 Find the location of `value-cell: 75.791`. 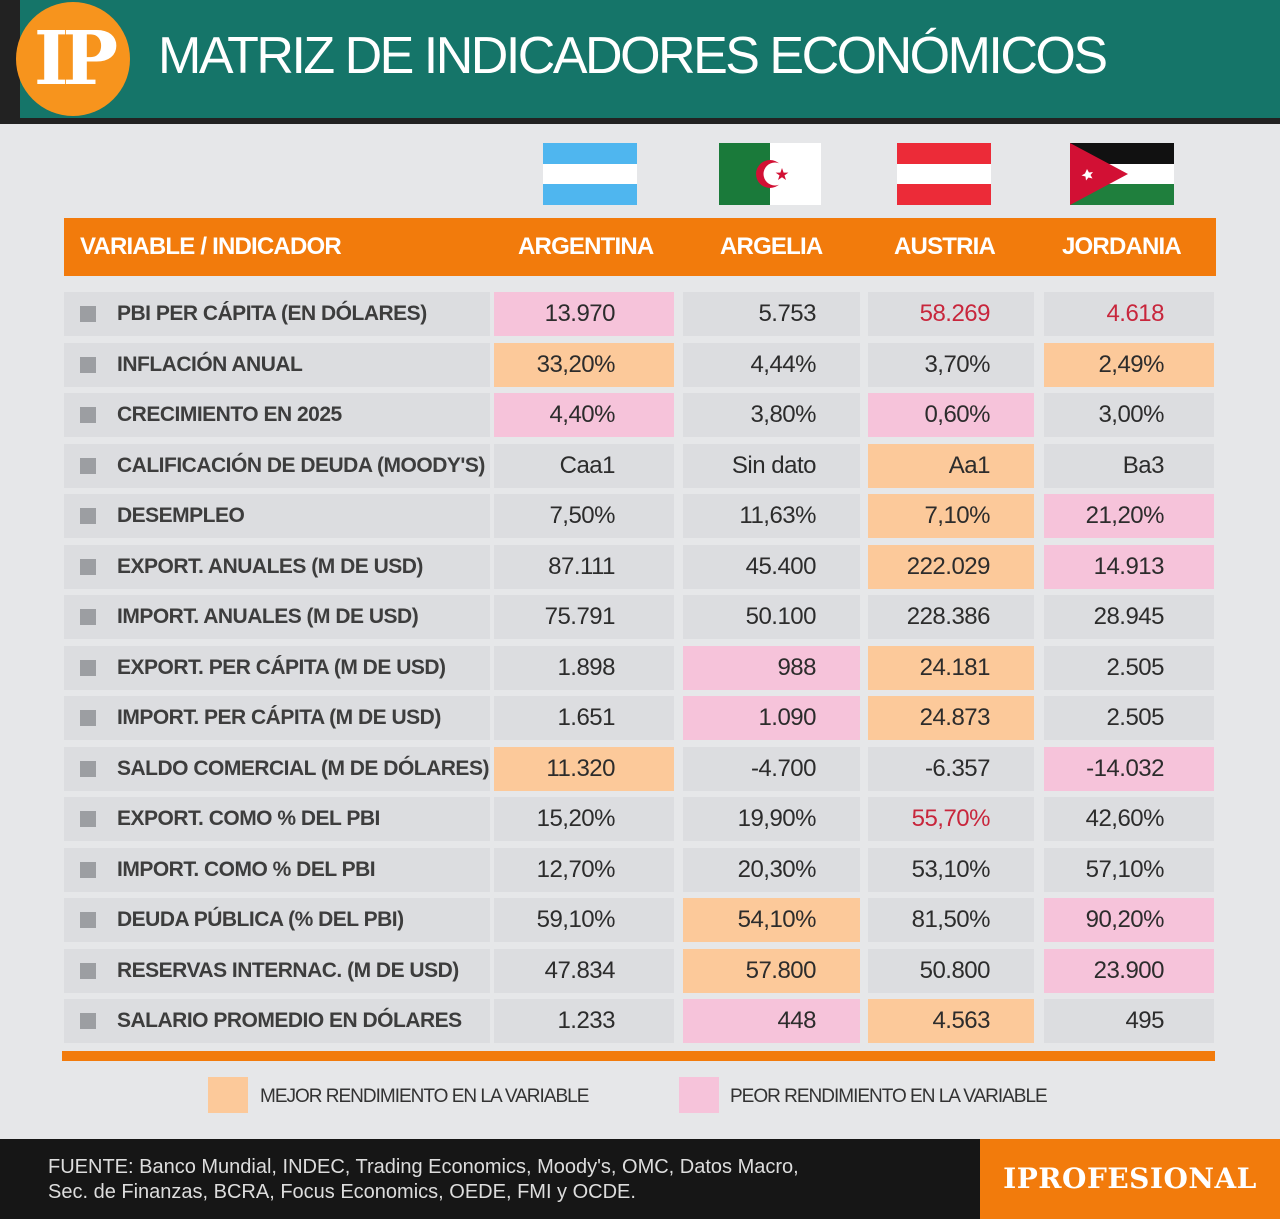

value-cell: 75.791 is located at coordinates (584, 617).